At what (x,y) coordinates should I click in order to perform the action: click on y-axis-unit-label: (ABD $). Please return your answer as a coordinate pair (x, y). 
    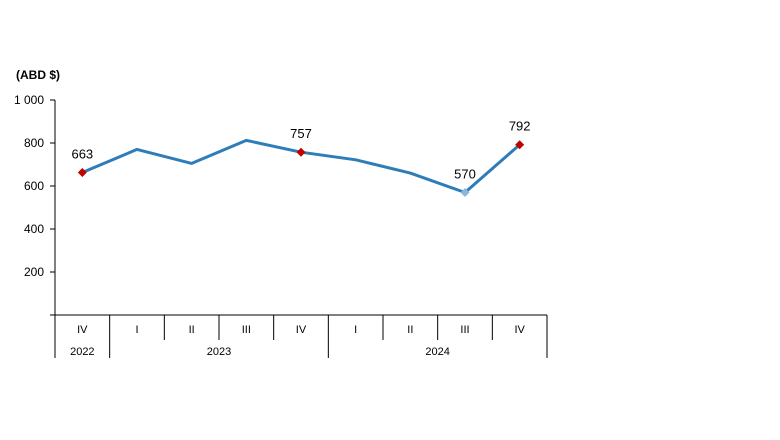
    Looking at the image, I should click on (38, 75).